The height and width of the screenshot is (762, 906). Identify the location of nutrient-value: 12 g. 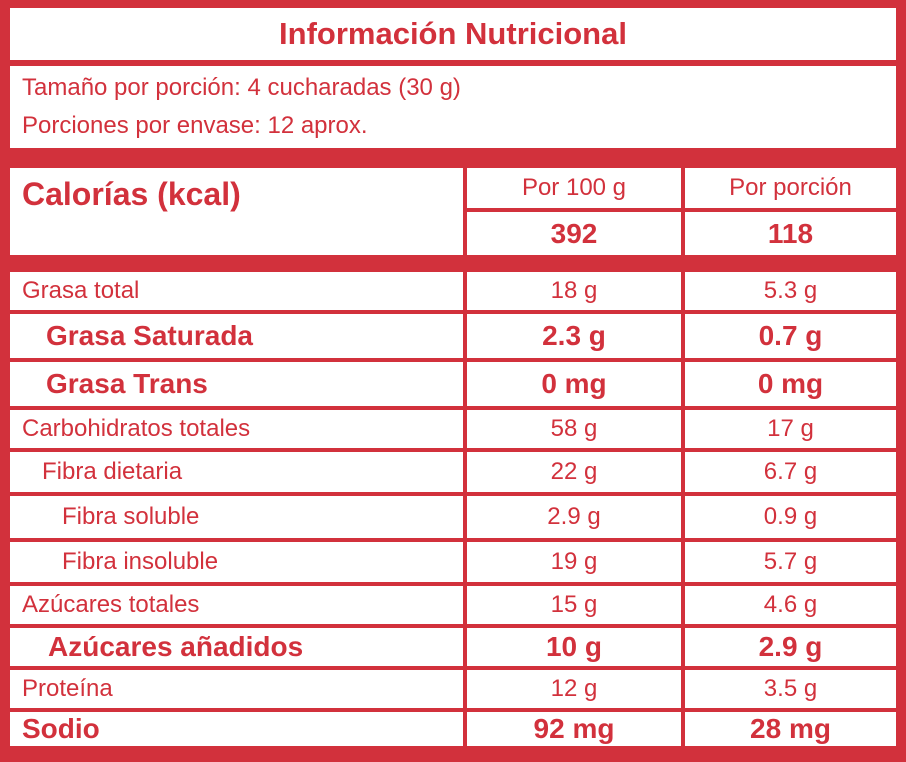
(574, 689).